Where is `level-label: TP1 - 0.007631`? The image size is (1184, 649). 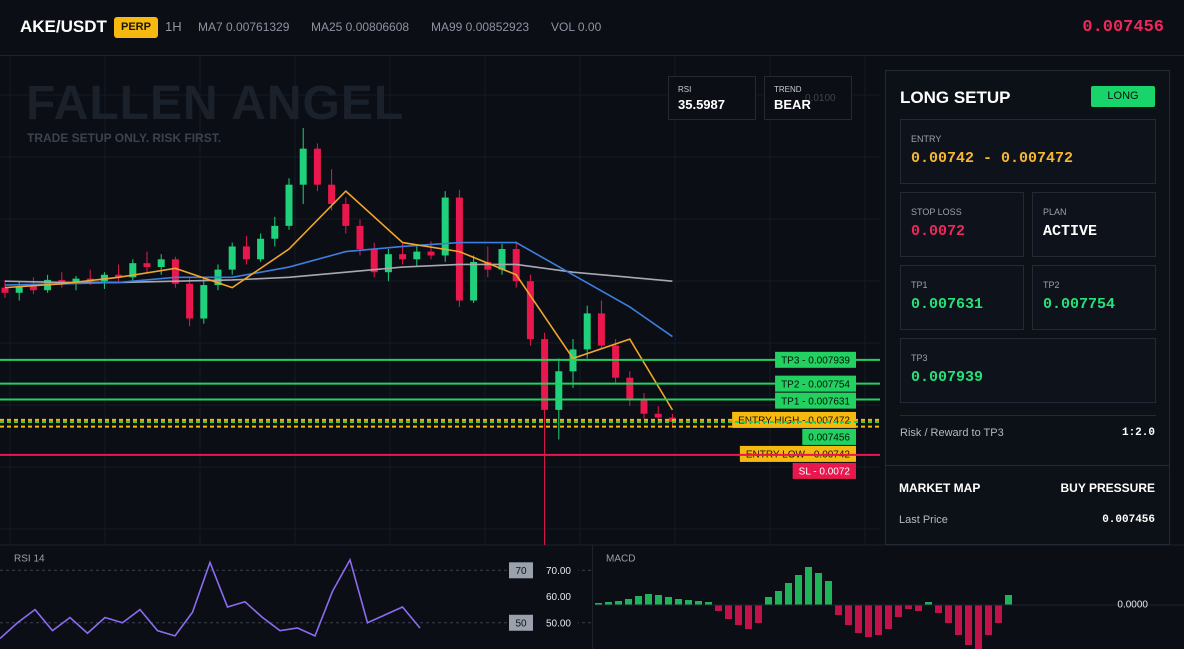
level-label: TP1 - 0.007631 is located at coordinates (815, 401).